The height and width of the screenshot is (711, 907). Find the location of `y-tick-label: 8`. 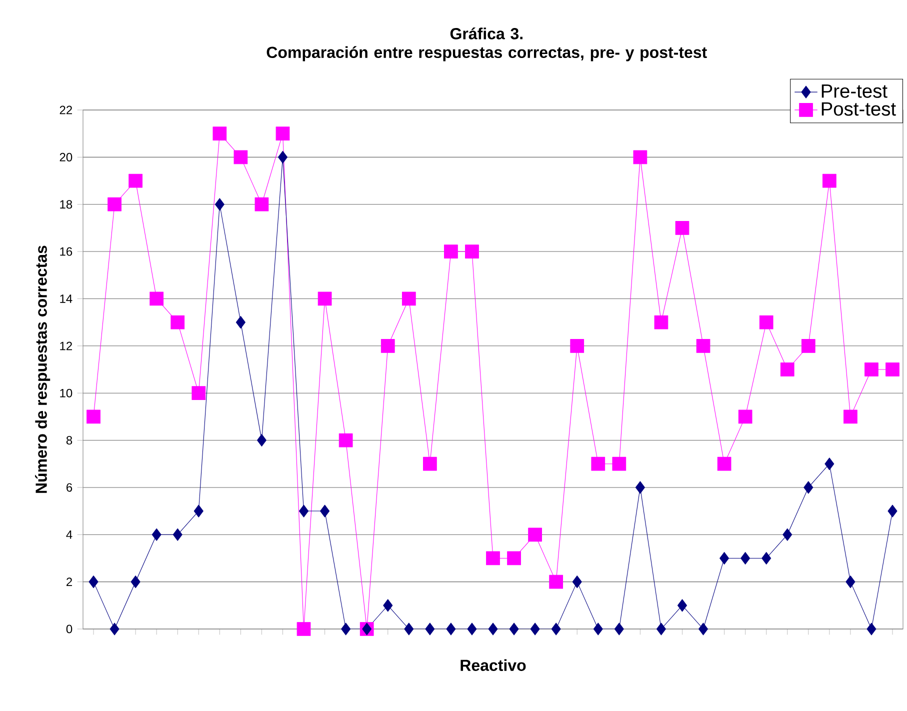

y-tick-label: 8 is located at coordinates (69, 440).